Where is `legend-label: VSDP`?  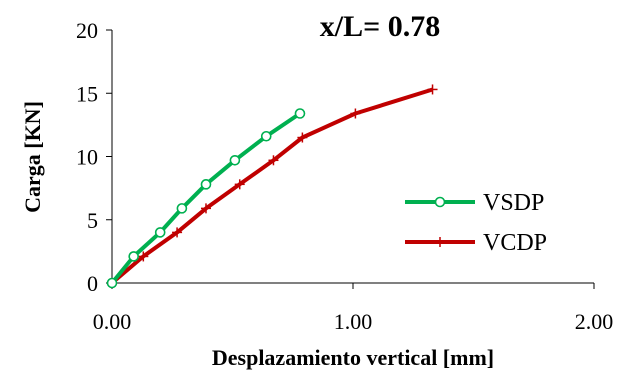
legend-label: VSDP is located at coordinates (513, 203).